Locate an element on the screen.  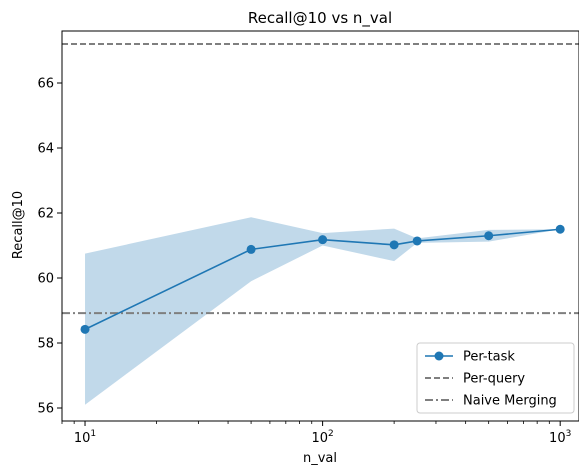
legend-marker is located at coordinates (439, 356).